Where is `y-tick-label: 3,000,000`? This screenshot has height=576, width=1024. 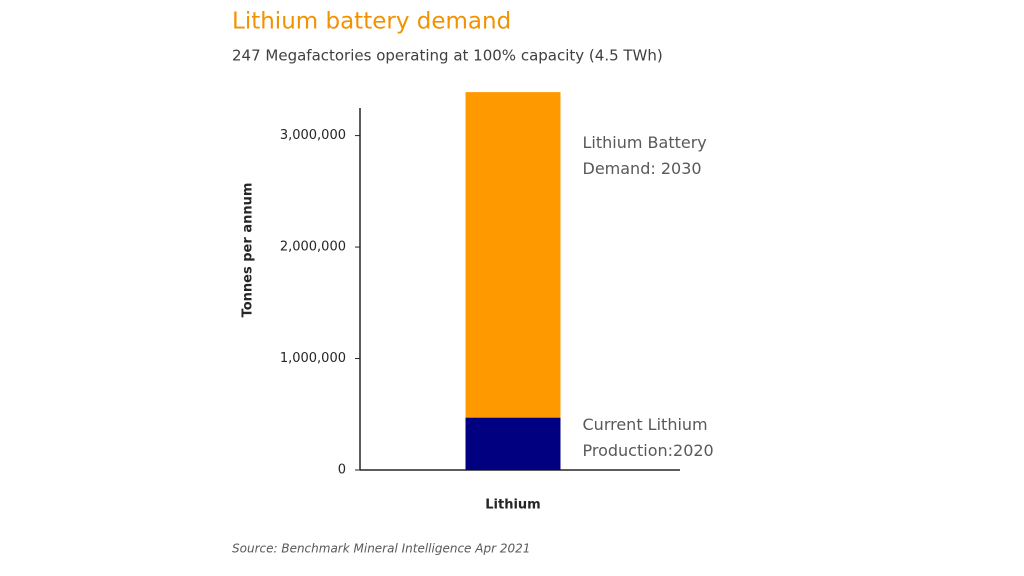 y-tick-label: 3,000,000 is located at coordinates (313, 135).